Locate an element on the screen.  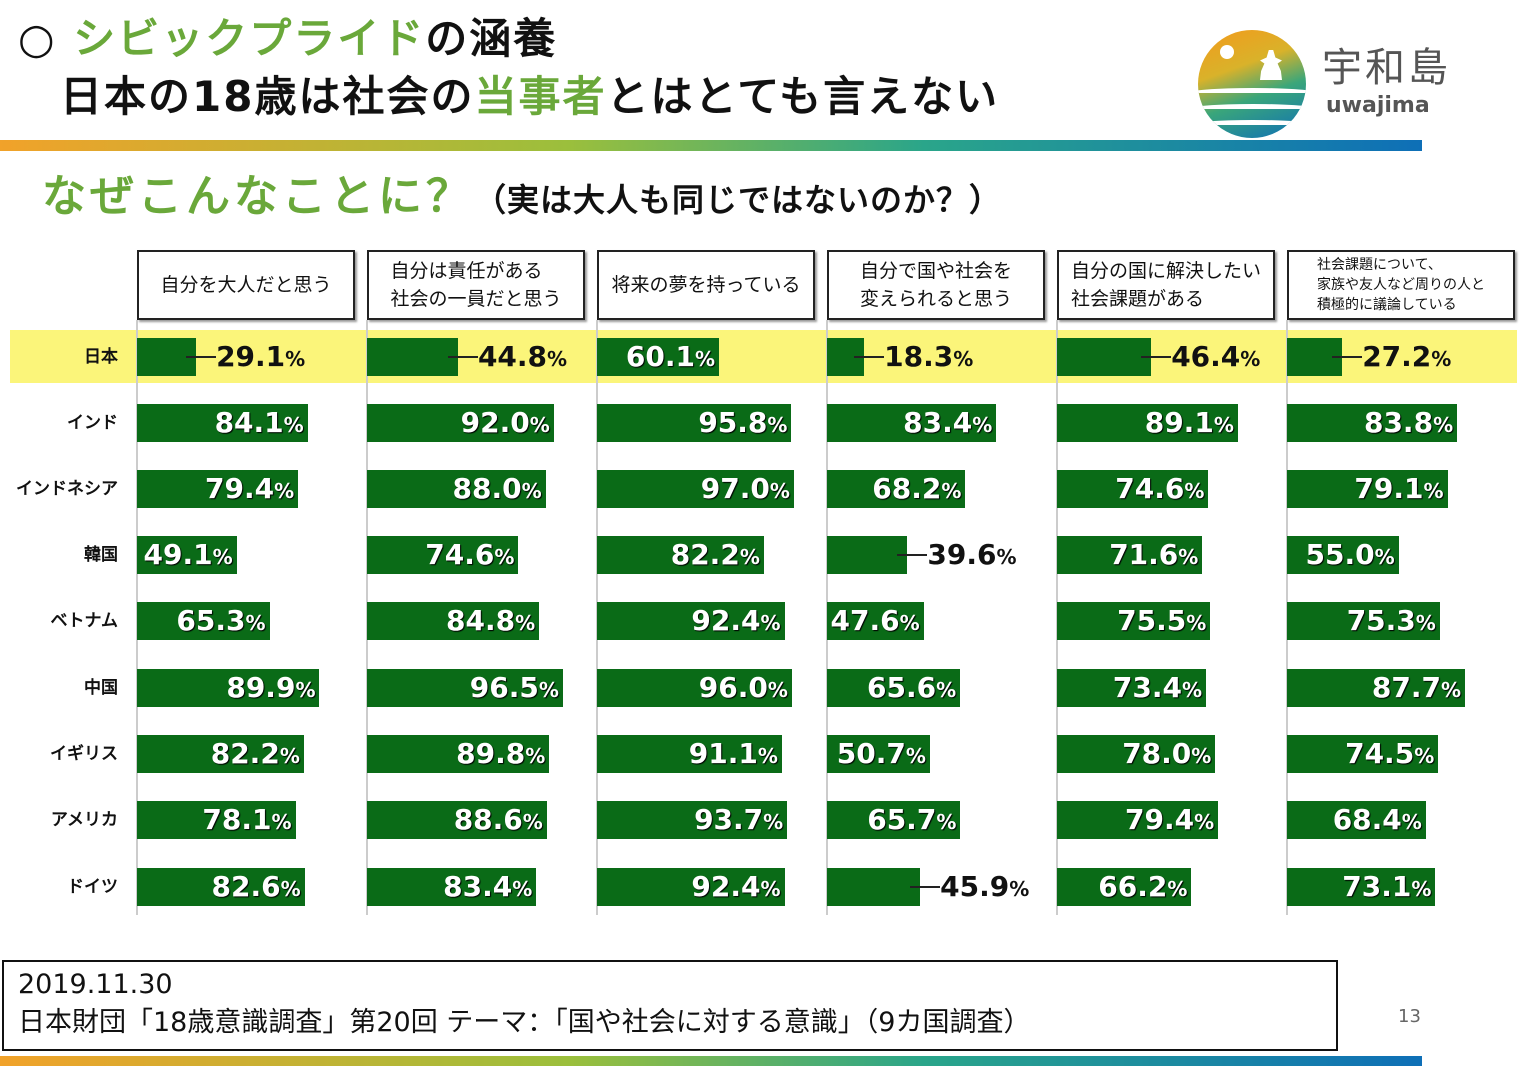
data-label: 78.0% is located at coordinates (1167, 753).